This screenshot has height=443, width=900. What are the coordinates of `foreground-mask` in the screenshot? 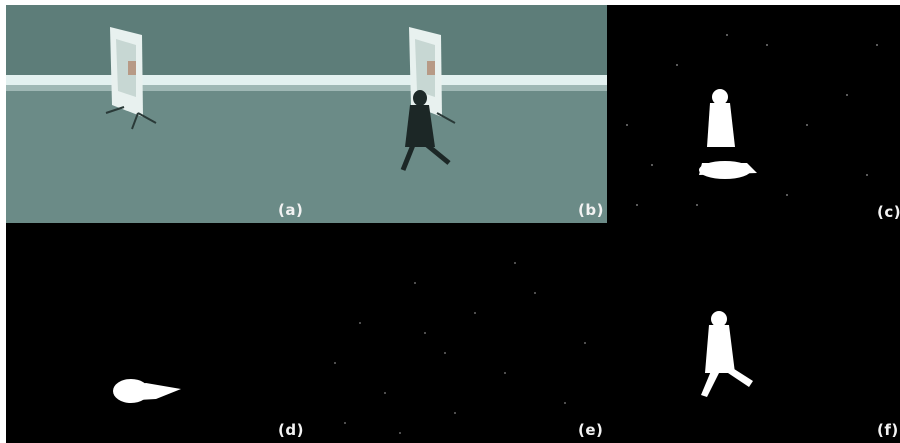 It's located at (752, 120).